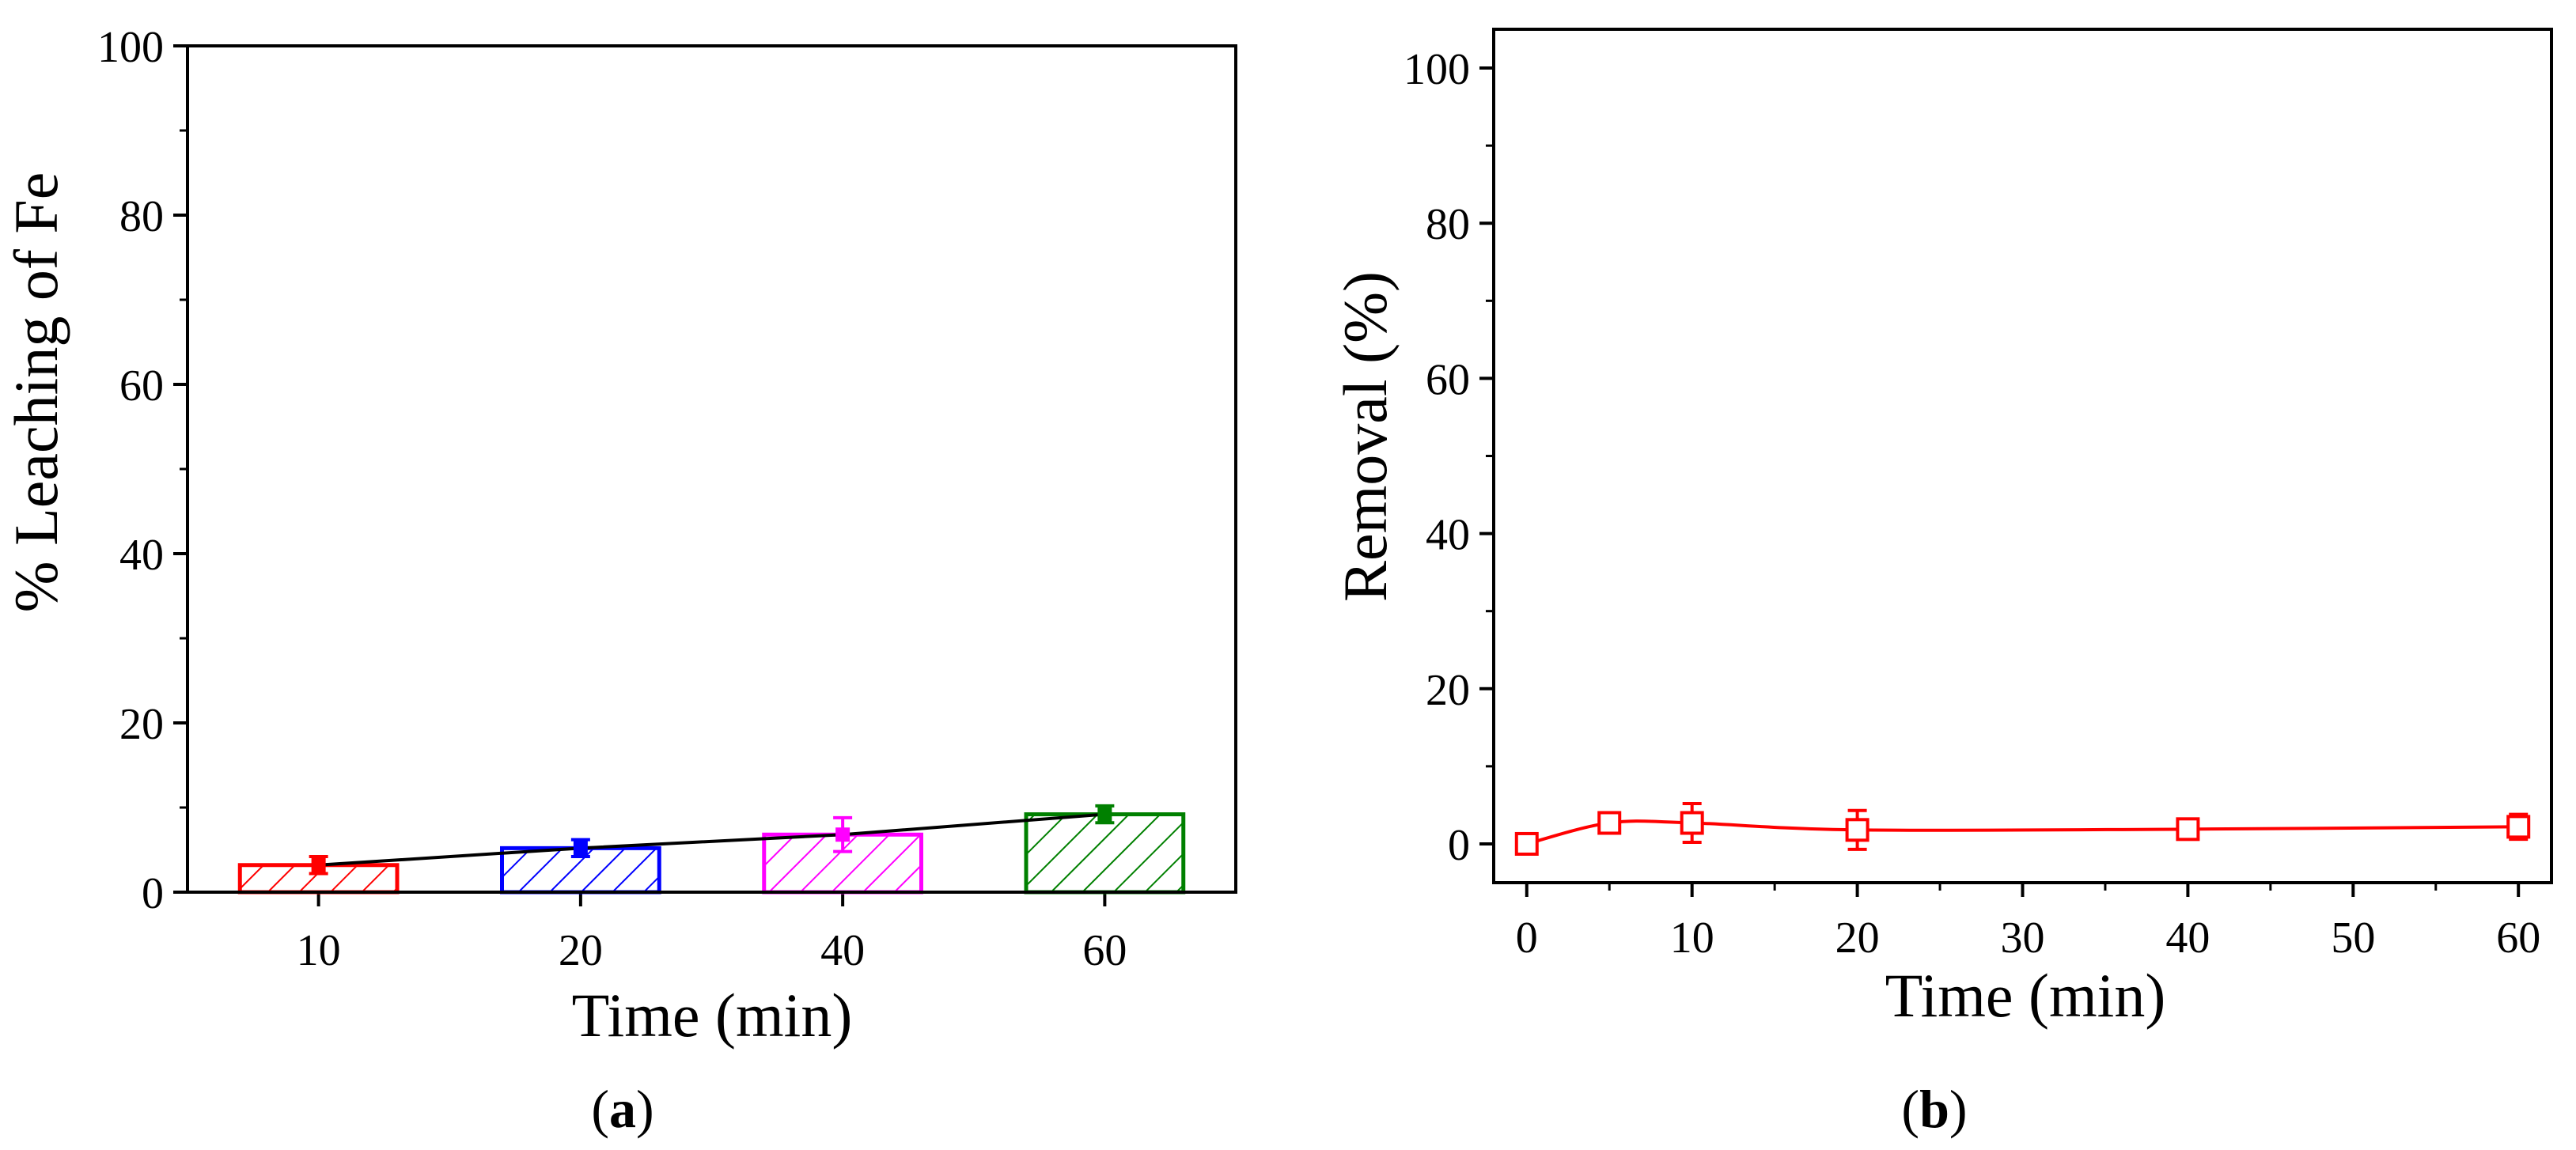 The image size is (2576, 1150). Describe the element at coordinates (2022, 832) in the screenshot. I see `chart-b-series-line` at that location.